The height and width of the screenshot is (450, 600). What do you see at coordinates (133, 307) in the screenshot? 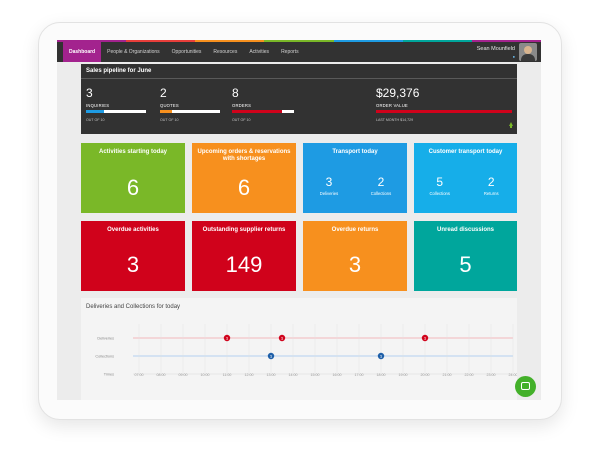
I see `deliveries-title: Deliveries and Collections for today` at bounding box center [133, 307].